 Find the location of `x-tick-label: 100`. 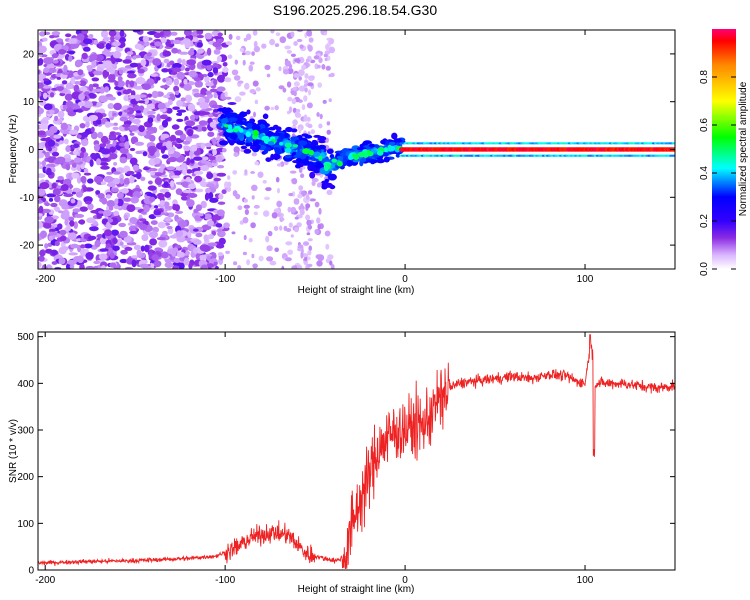

x-tick-label: 100 is located at coordinates (585, 279).